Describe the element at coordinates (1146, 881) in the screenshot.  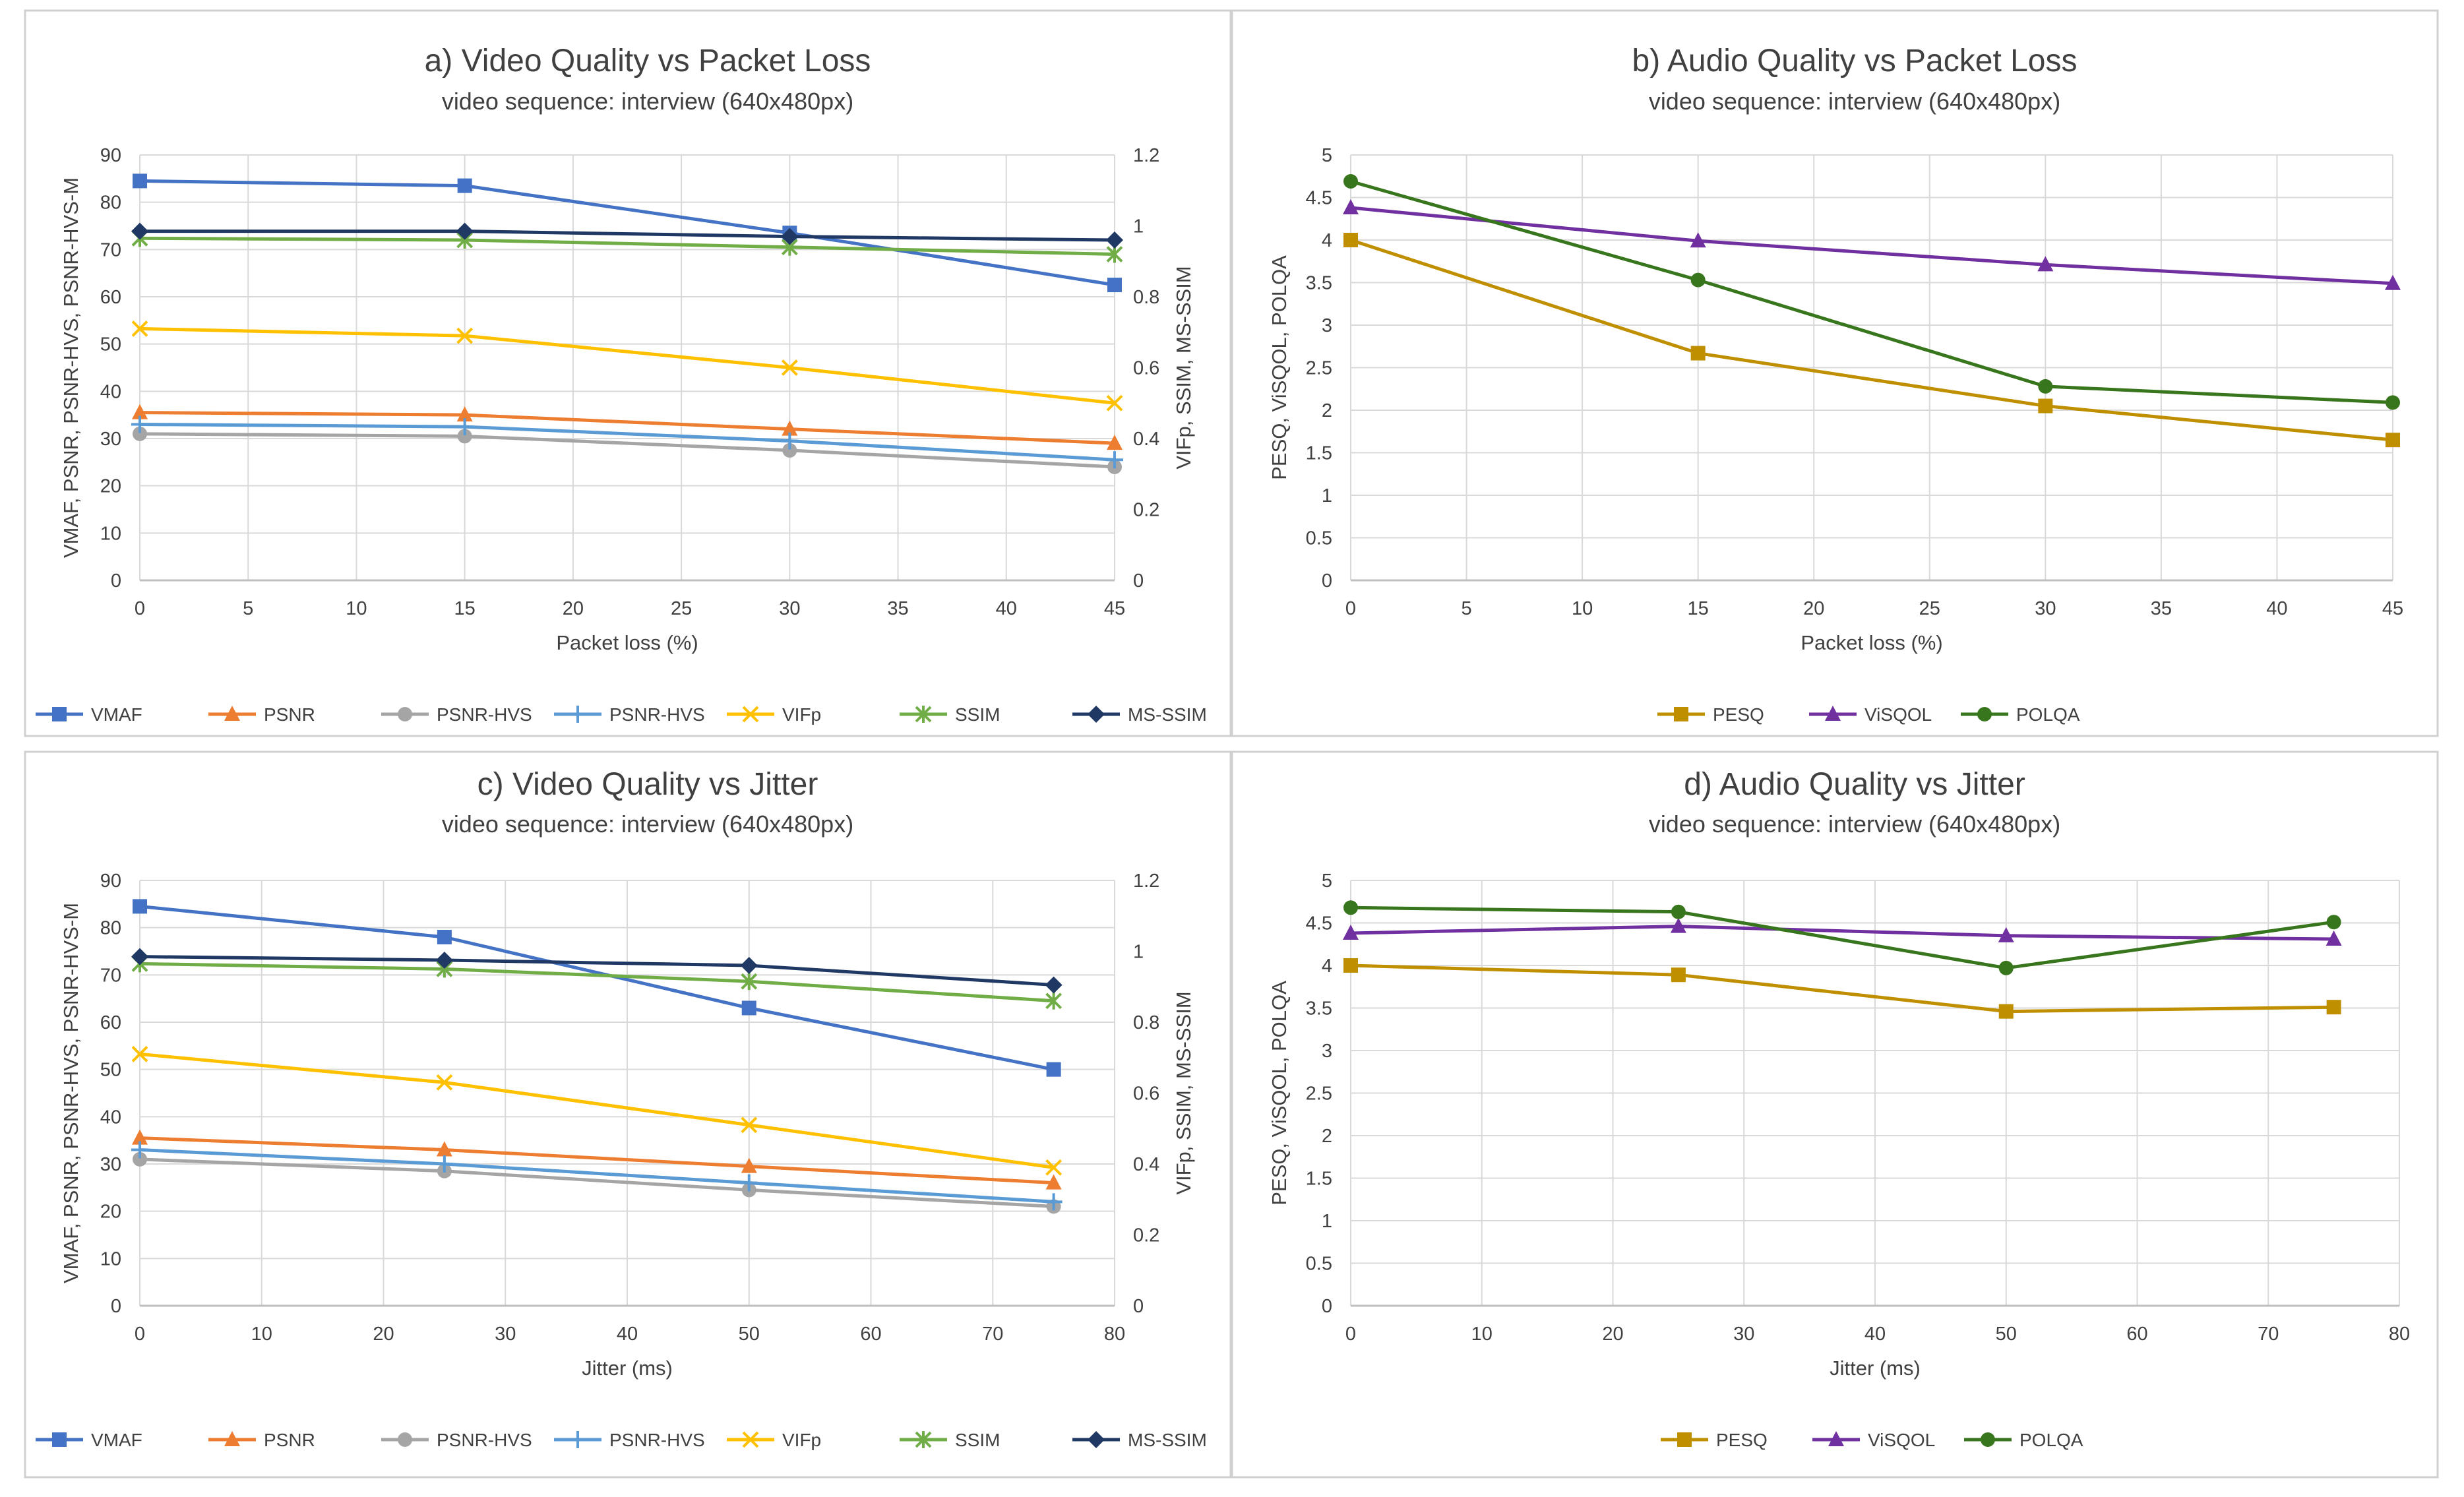
I see `y2-tick-label: 1.2` at that location.